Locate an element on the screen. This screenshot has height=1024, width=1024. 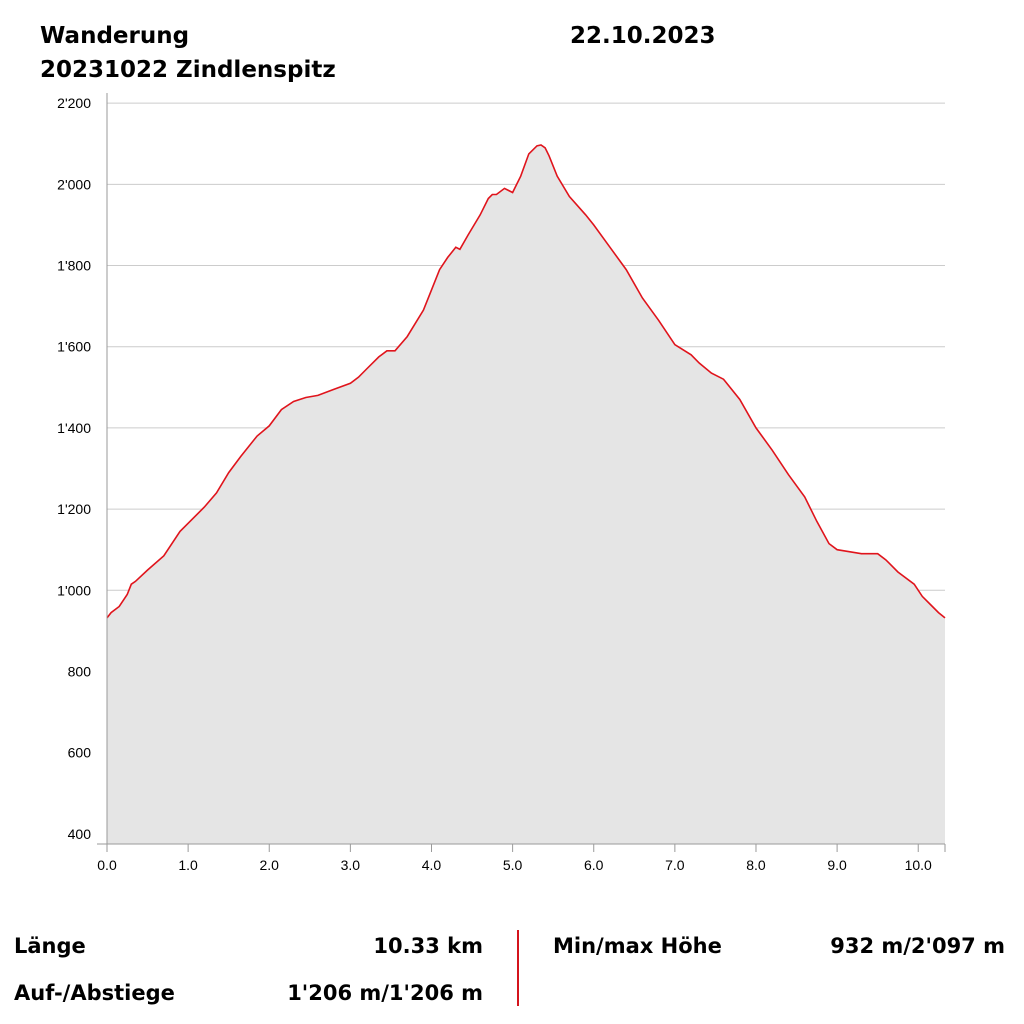
y-tick-label: 1'800 is located at coordinates (74, 266).